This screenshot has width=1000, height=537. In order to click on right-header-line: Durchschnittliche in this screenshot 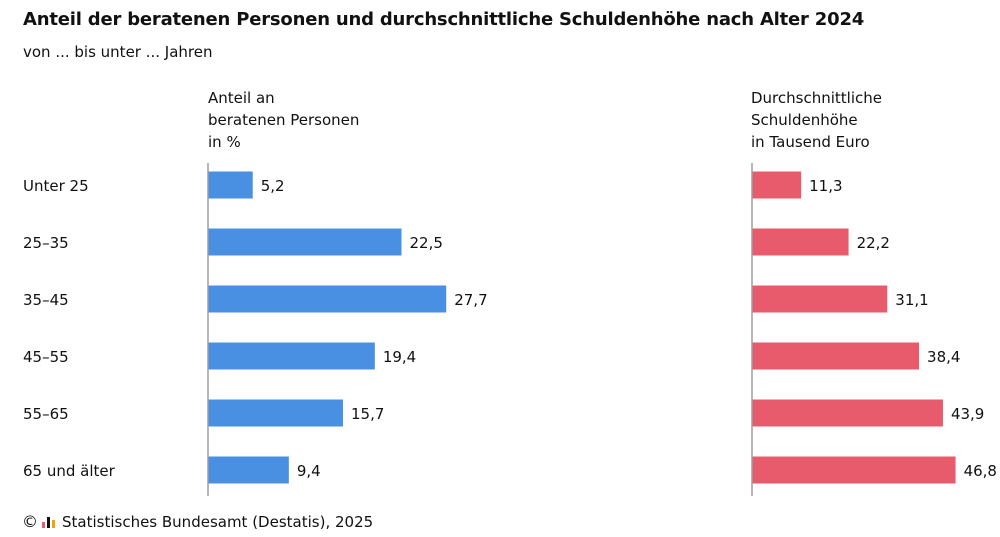, I will do `click(816, 98)`.